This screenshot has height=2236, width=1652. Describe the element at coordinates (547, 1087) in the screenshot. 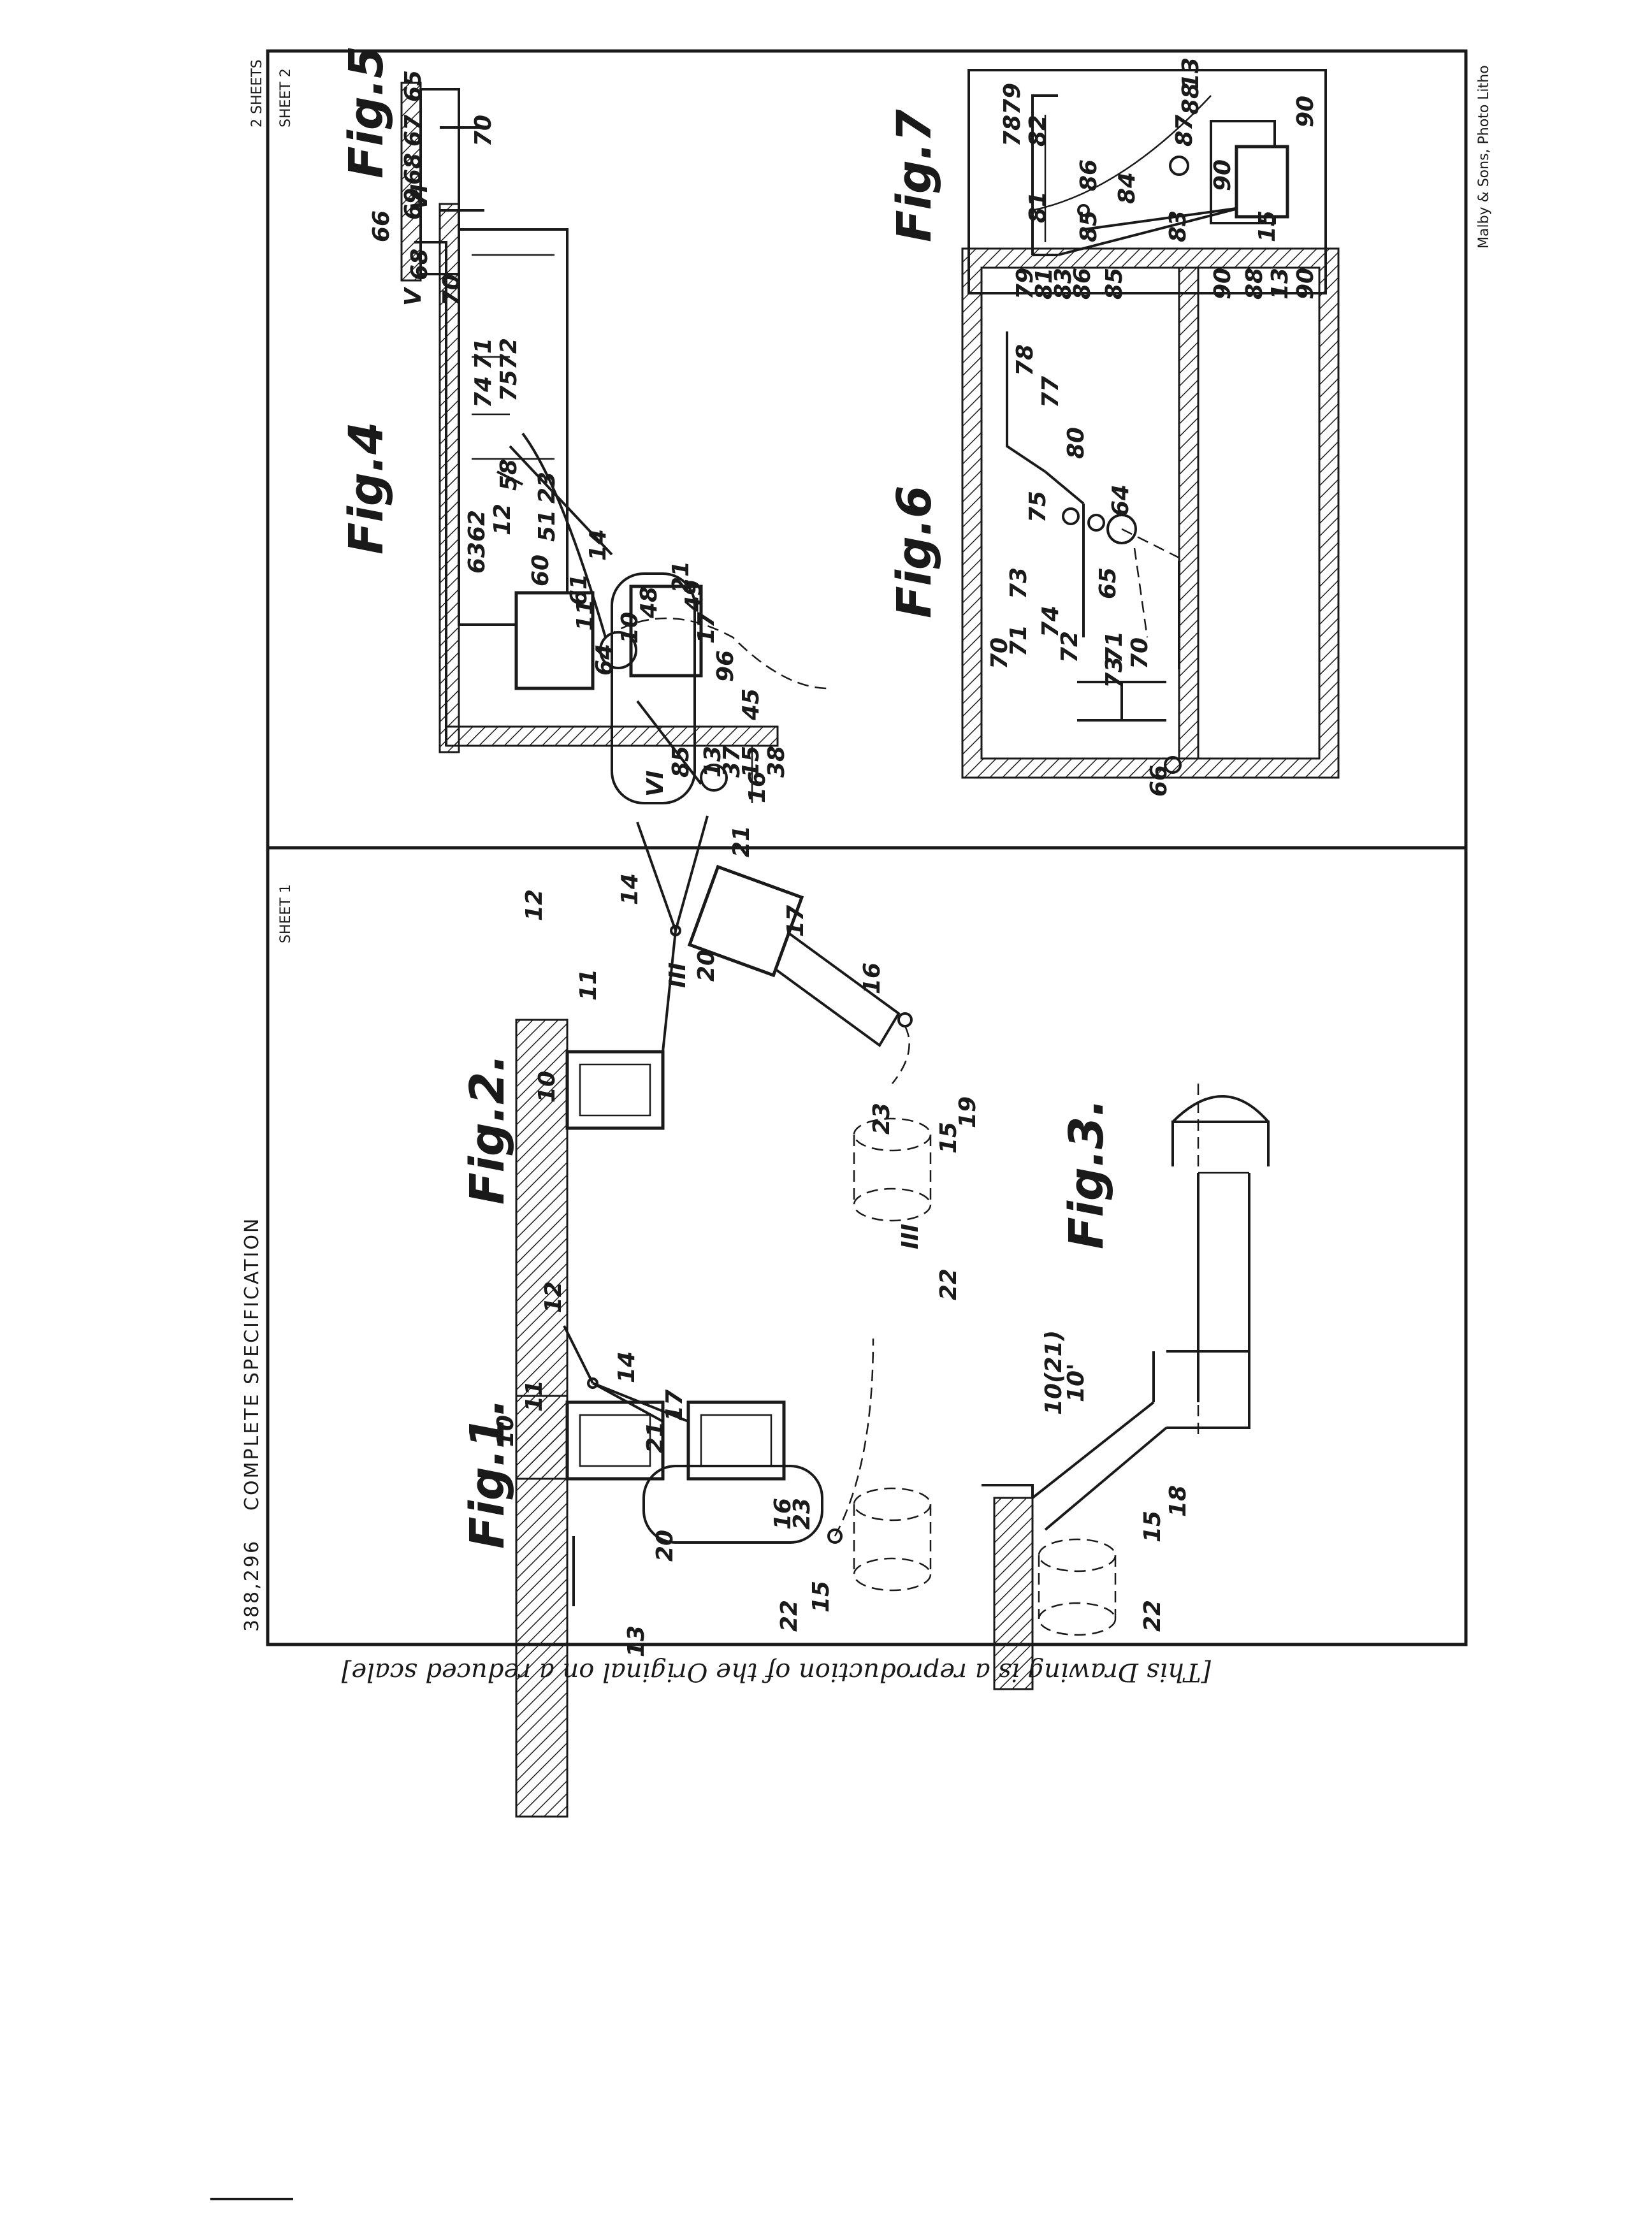

I see `fig2-label-10: 10` at that location.